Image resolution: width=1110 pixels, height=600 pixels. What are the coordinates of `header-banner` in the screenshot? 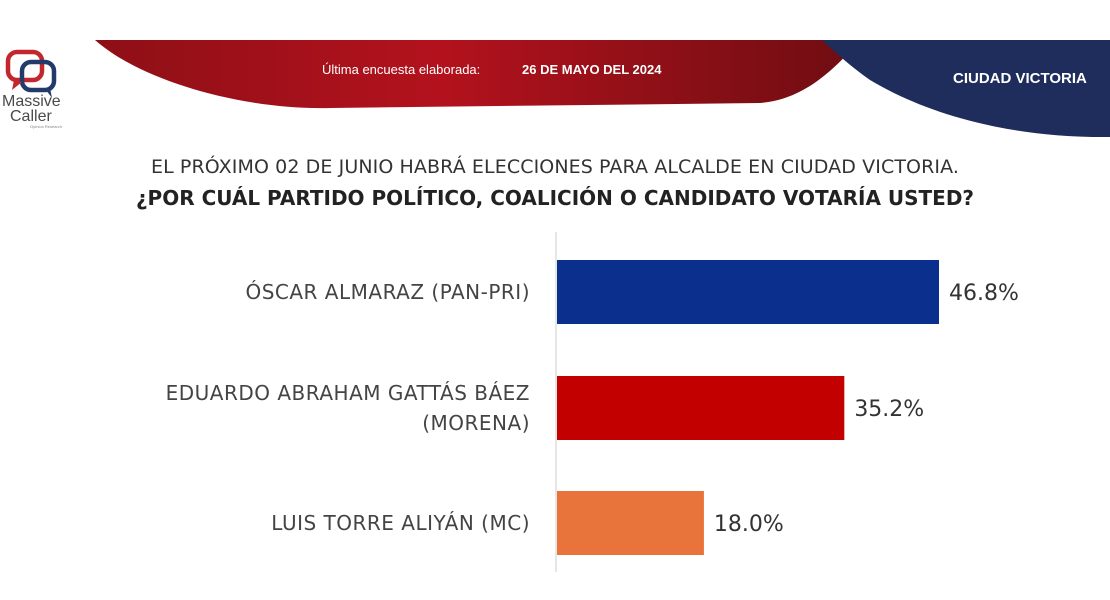 It's located at (602, 89).